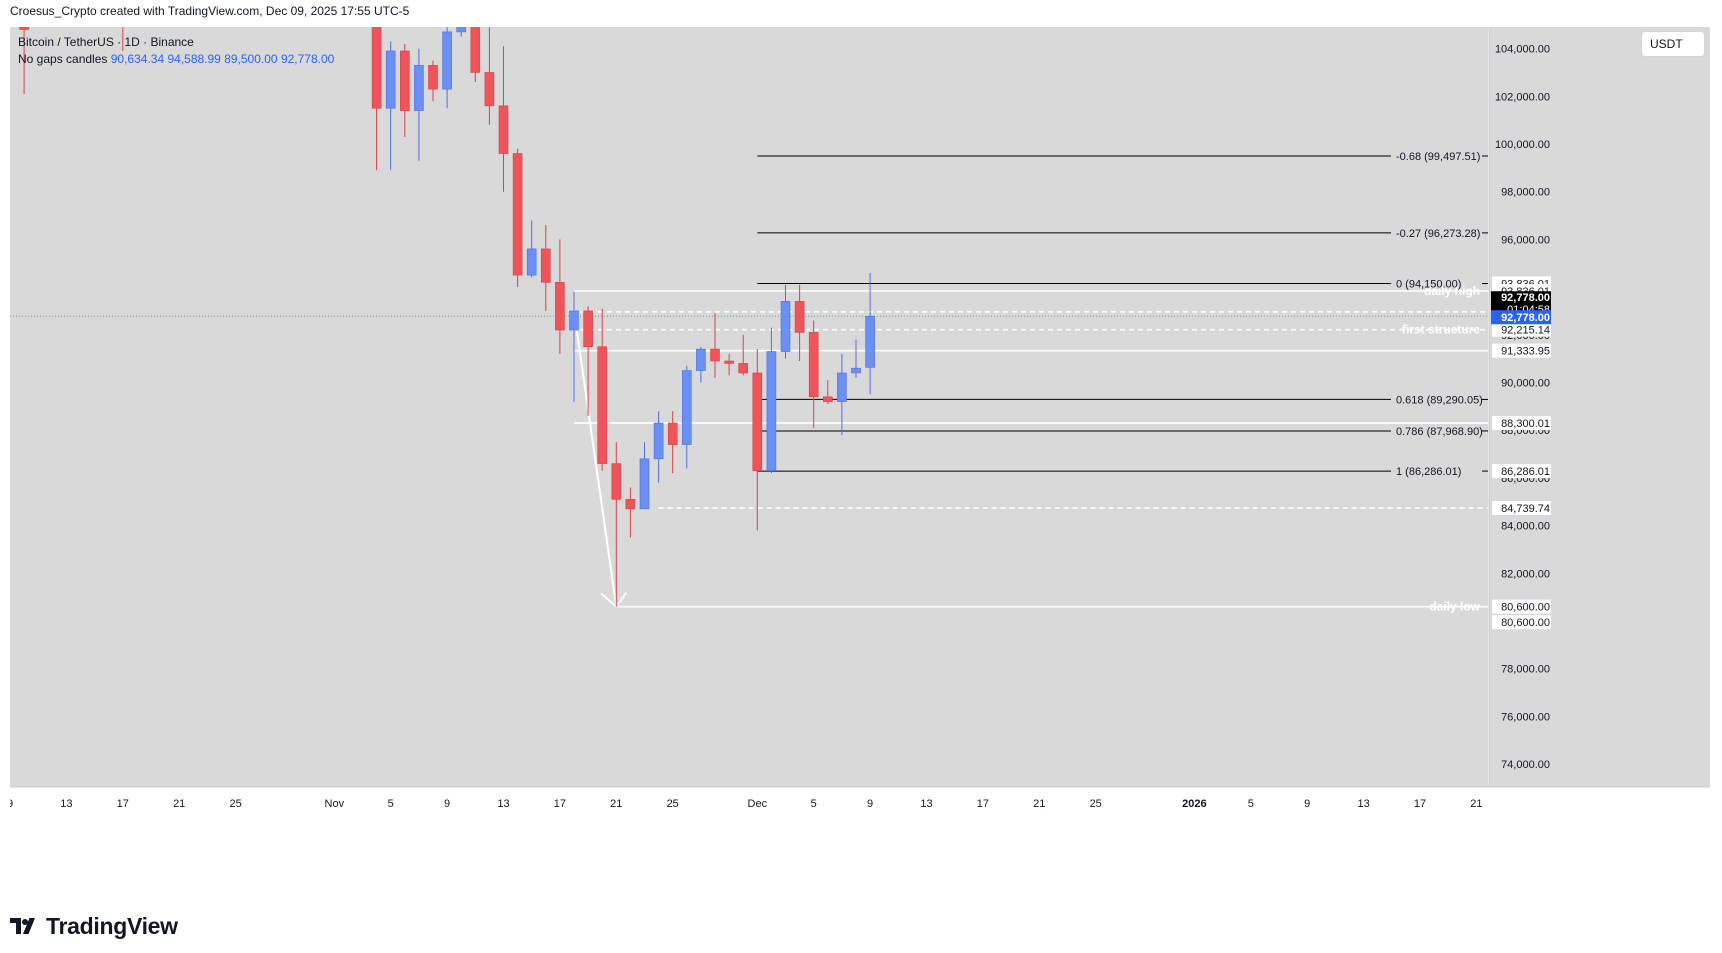 The width and height of the screenshot is (1722, 953). I want to click on tradingview-logo-icon, so click(22, 926).